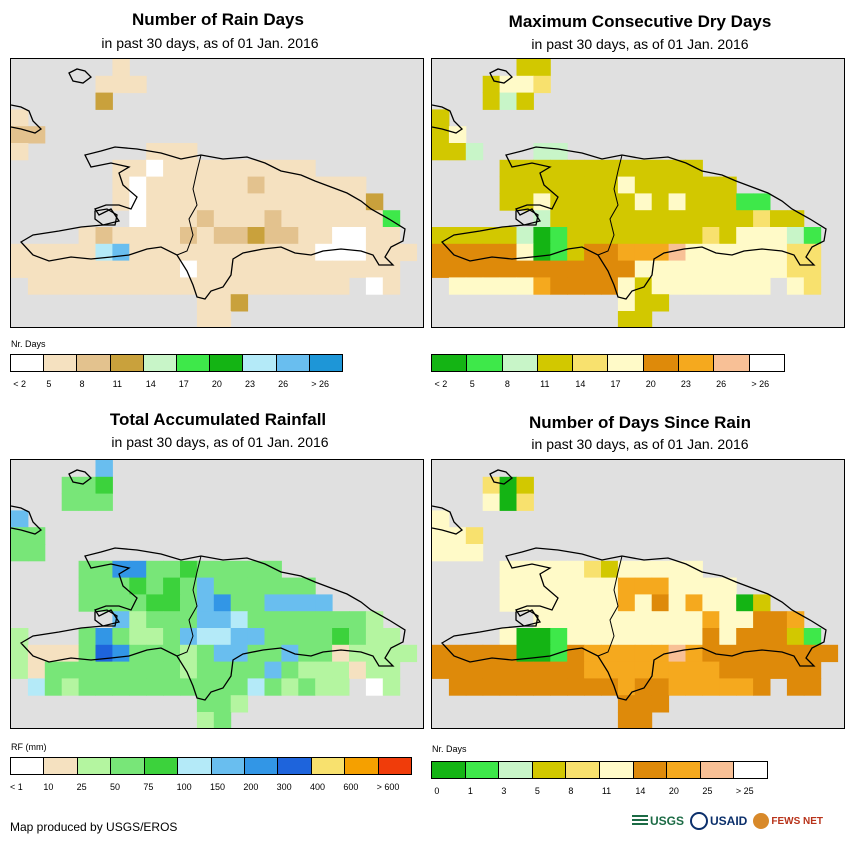  Describe the element at coordinates (640, 21) in the screenshot. I see `panel-title: Maximum Consecutive Dry Days` at that location.